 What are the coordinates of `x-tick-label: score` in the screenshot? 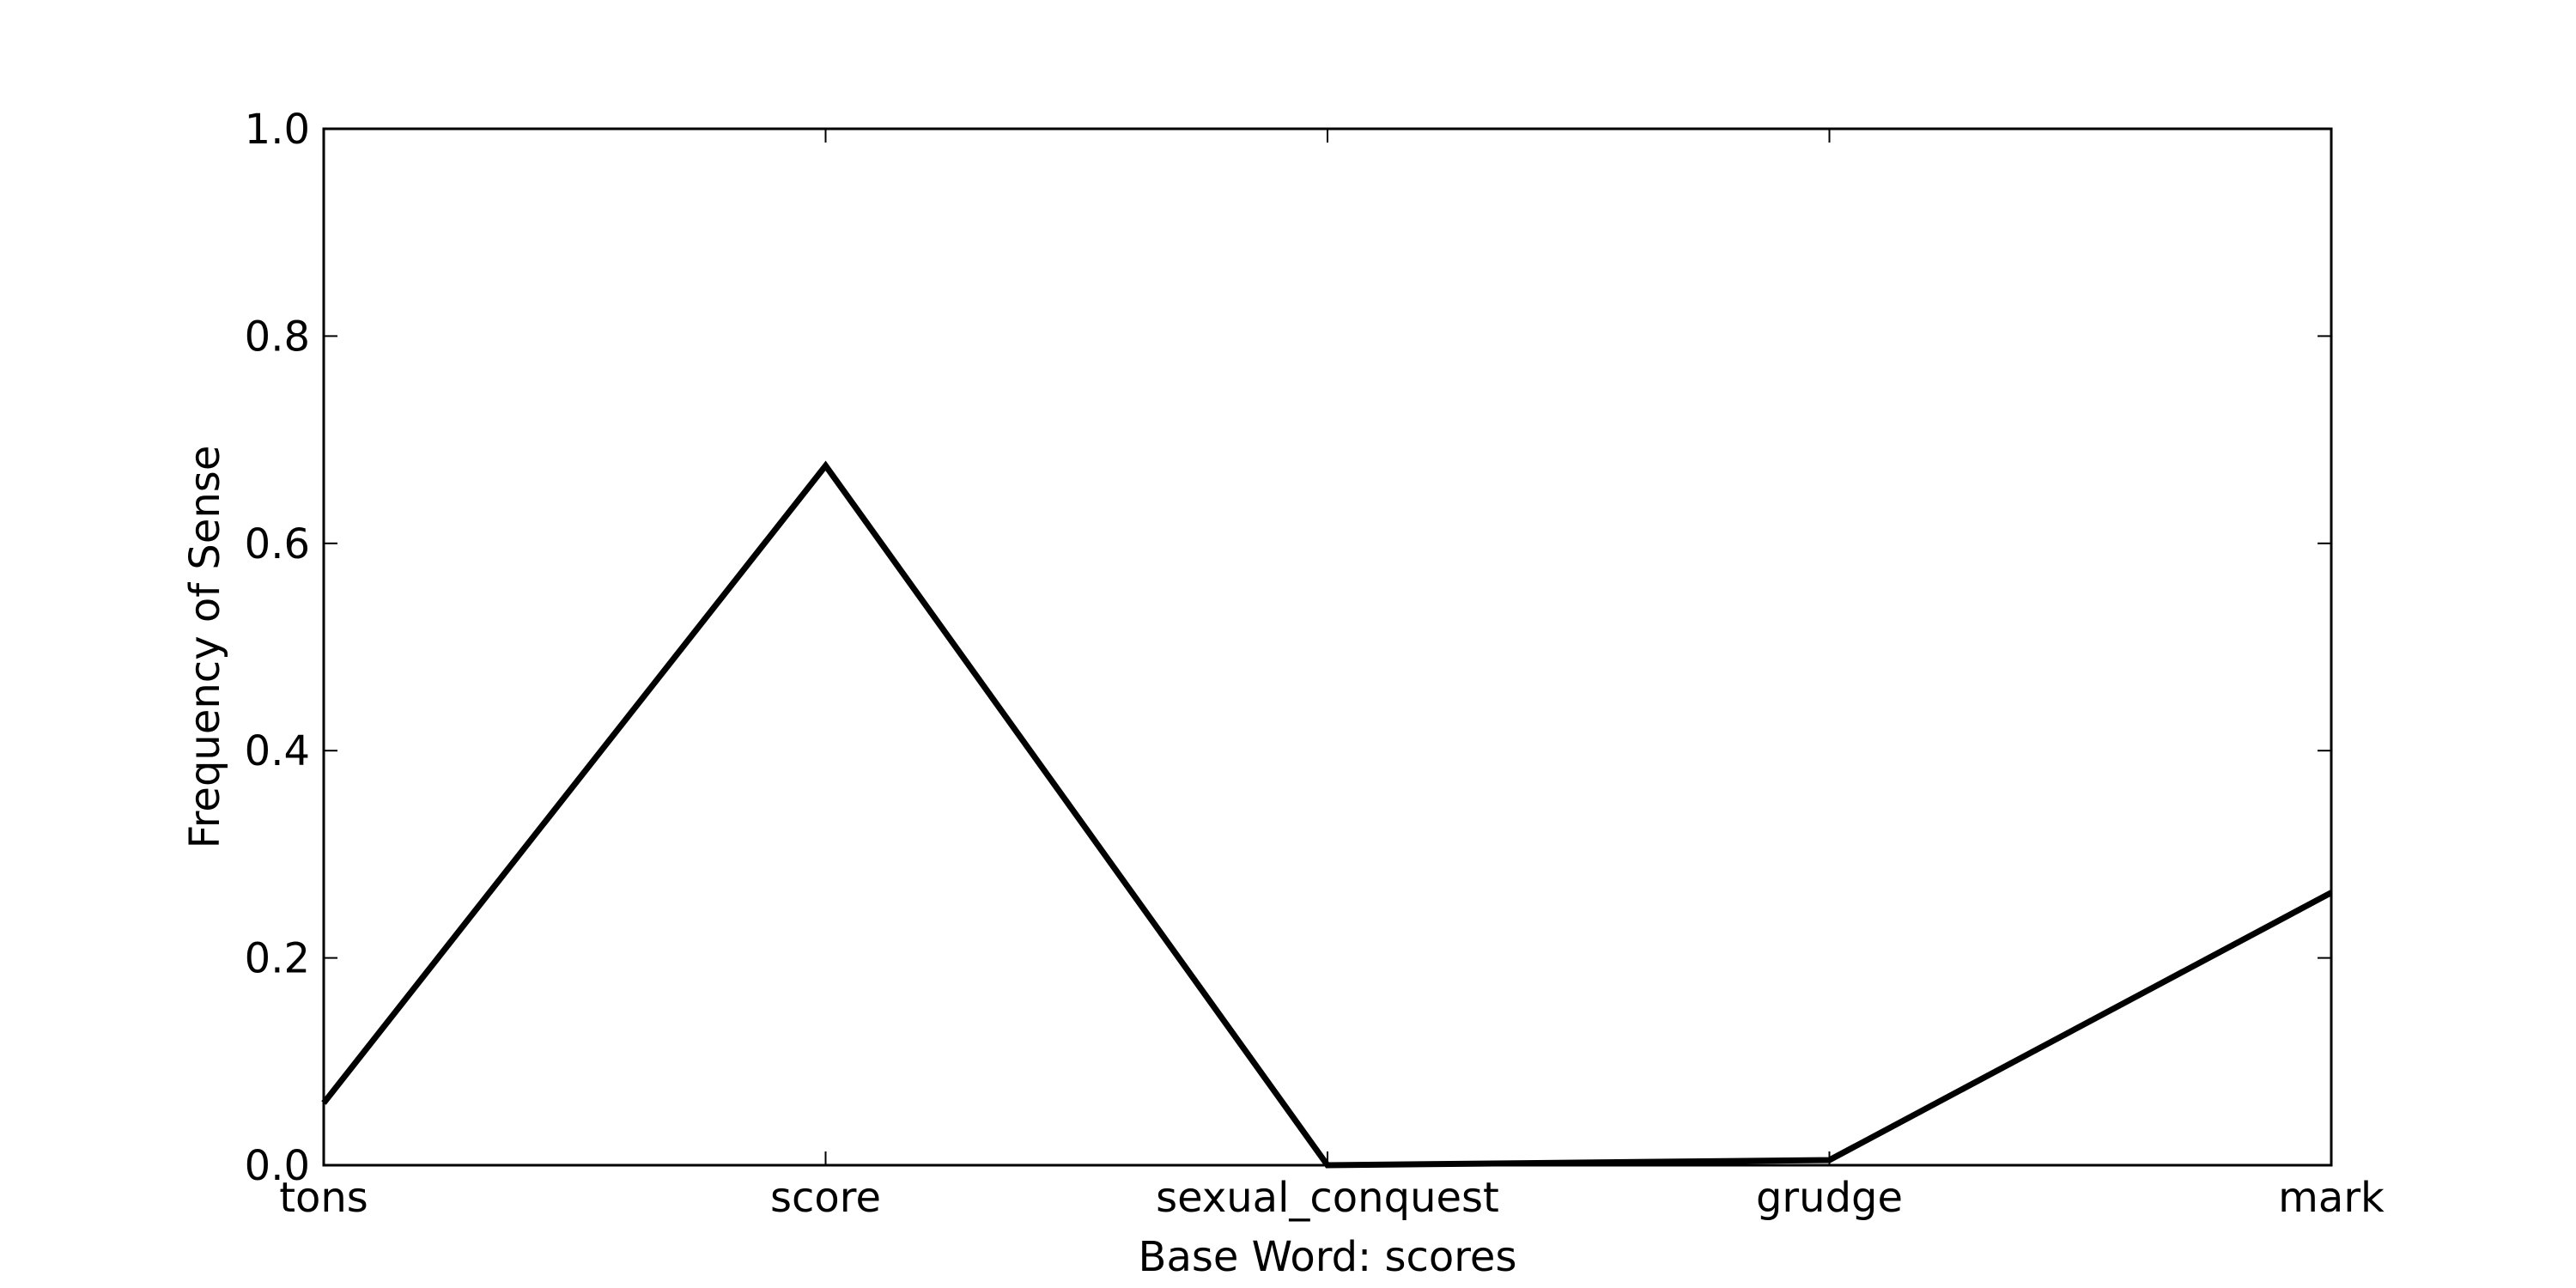 It's located at (825, 1198).